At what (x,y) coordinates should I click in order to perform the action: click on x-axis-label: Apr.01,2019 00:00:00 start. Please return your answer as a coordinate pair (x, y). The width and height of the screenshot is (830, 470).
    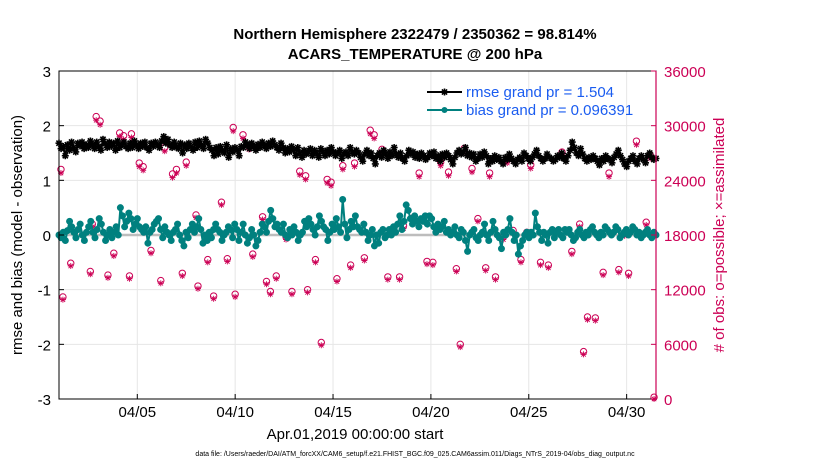
    Looking at the image, I should click on (355, 434).